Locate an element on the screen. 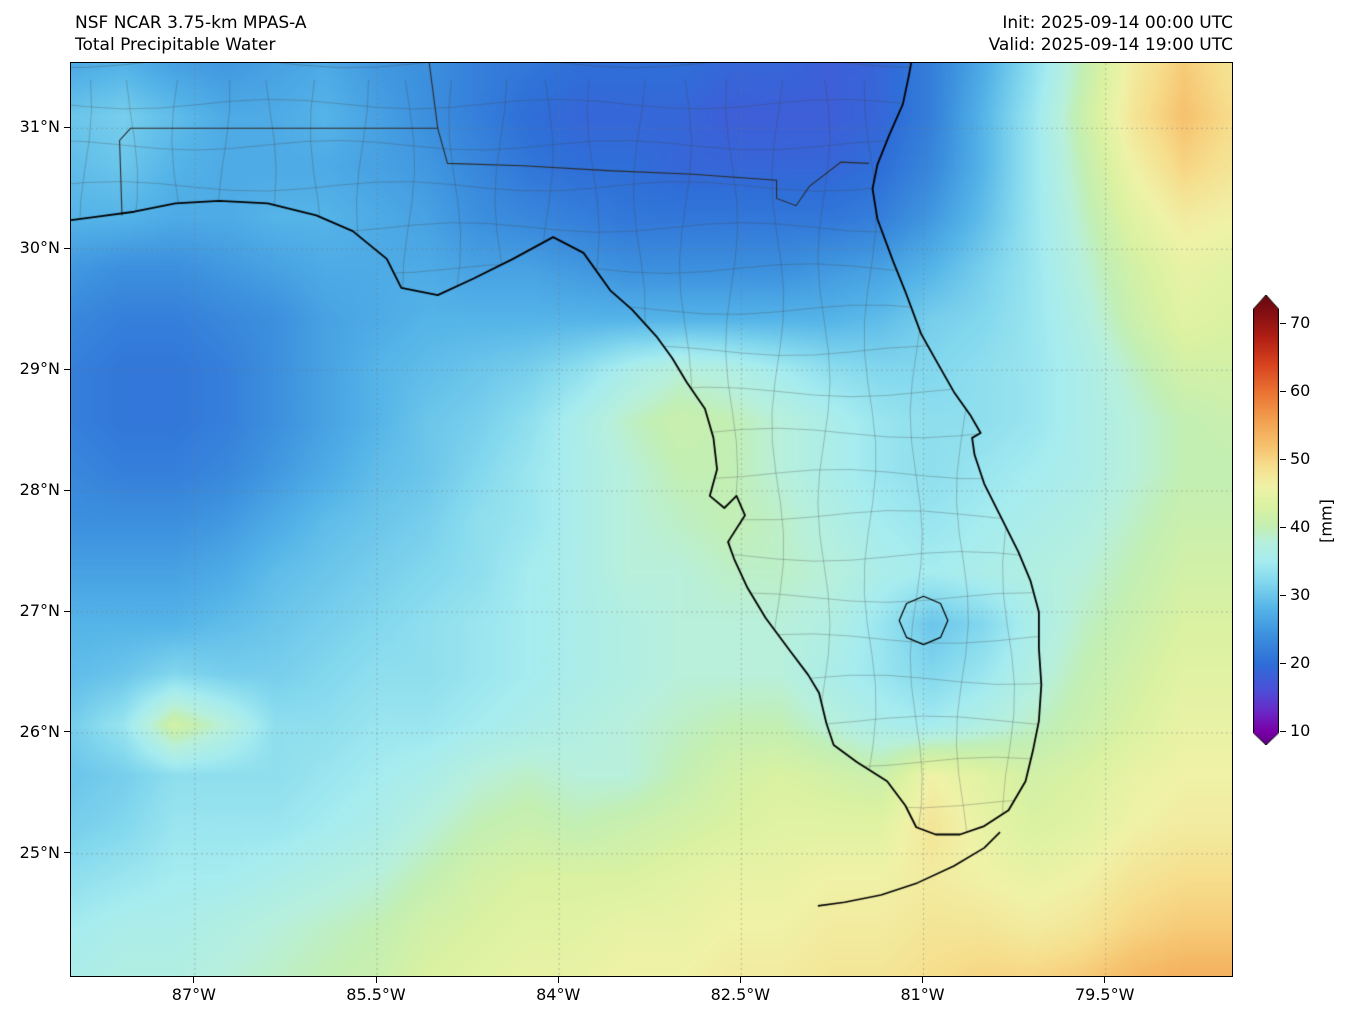  lat-tick-label: 25°N is located at coordinates (39, 852).